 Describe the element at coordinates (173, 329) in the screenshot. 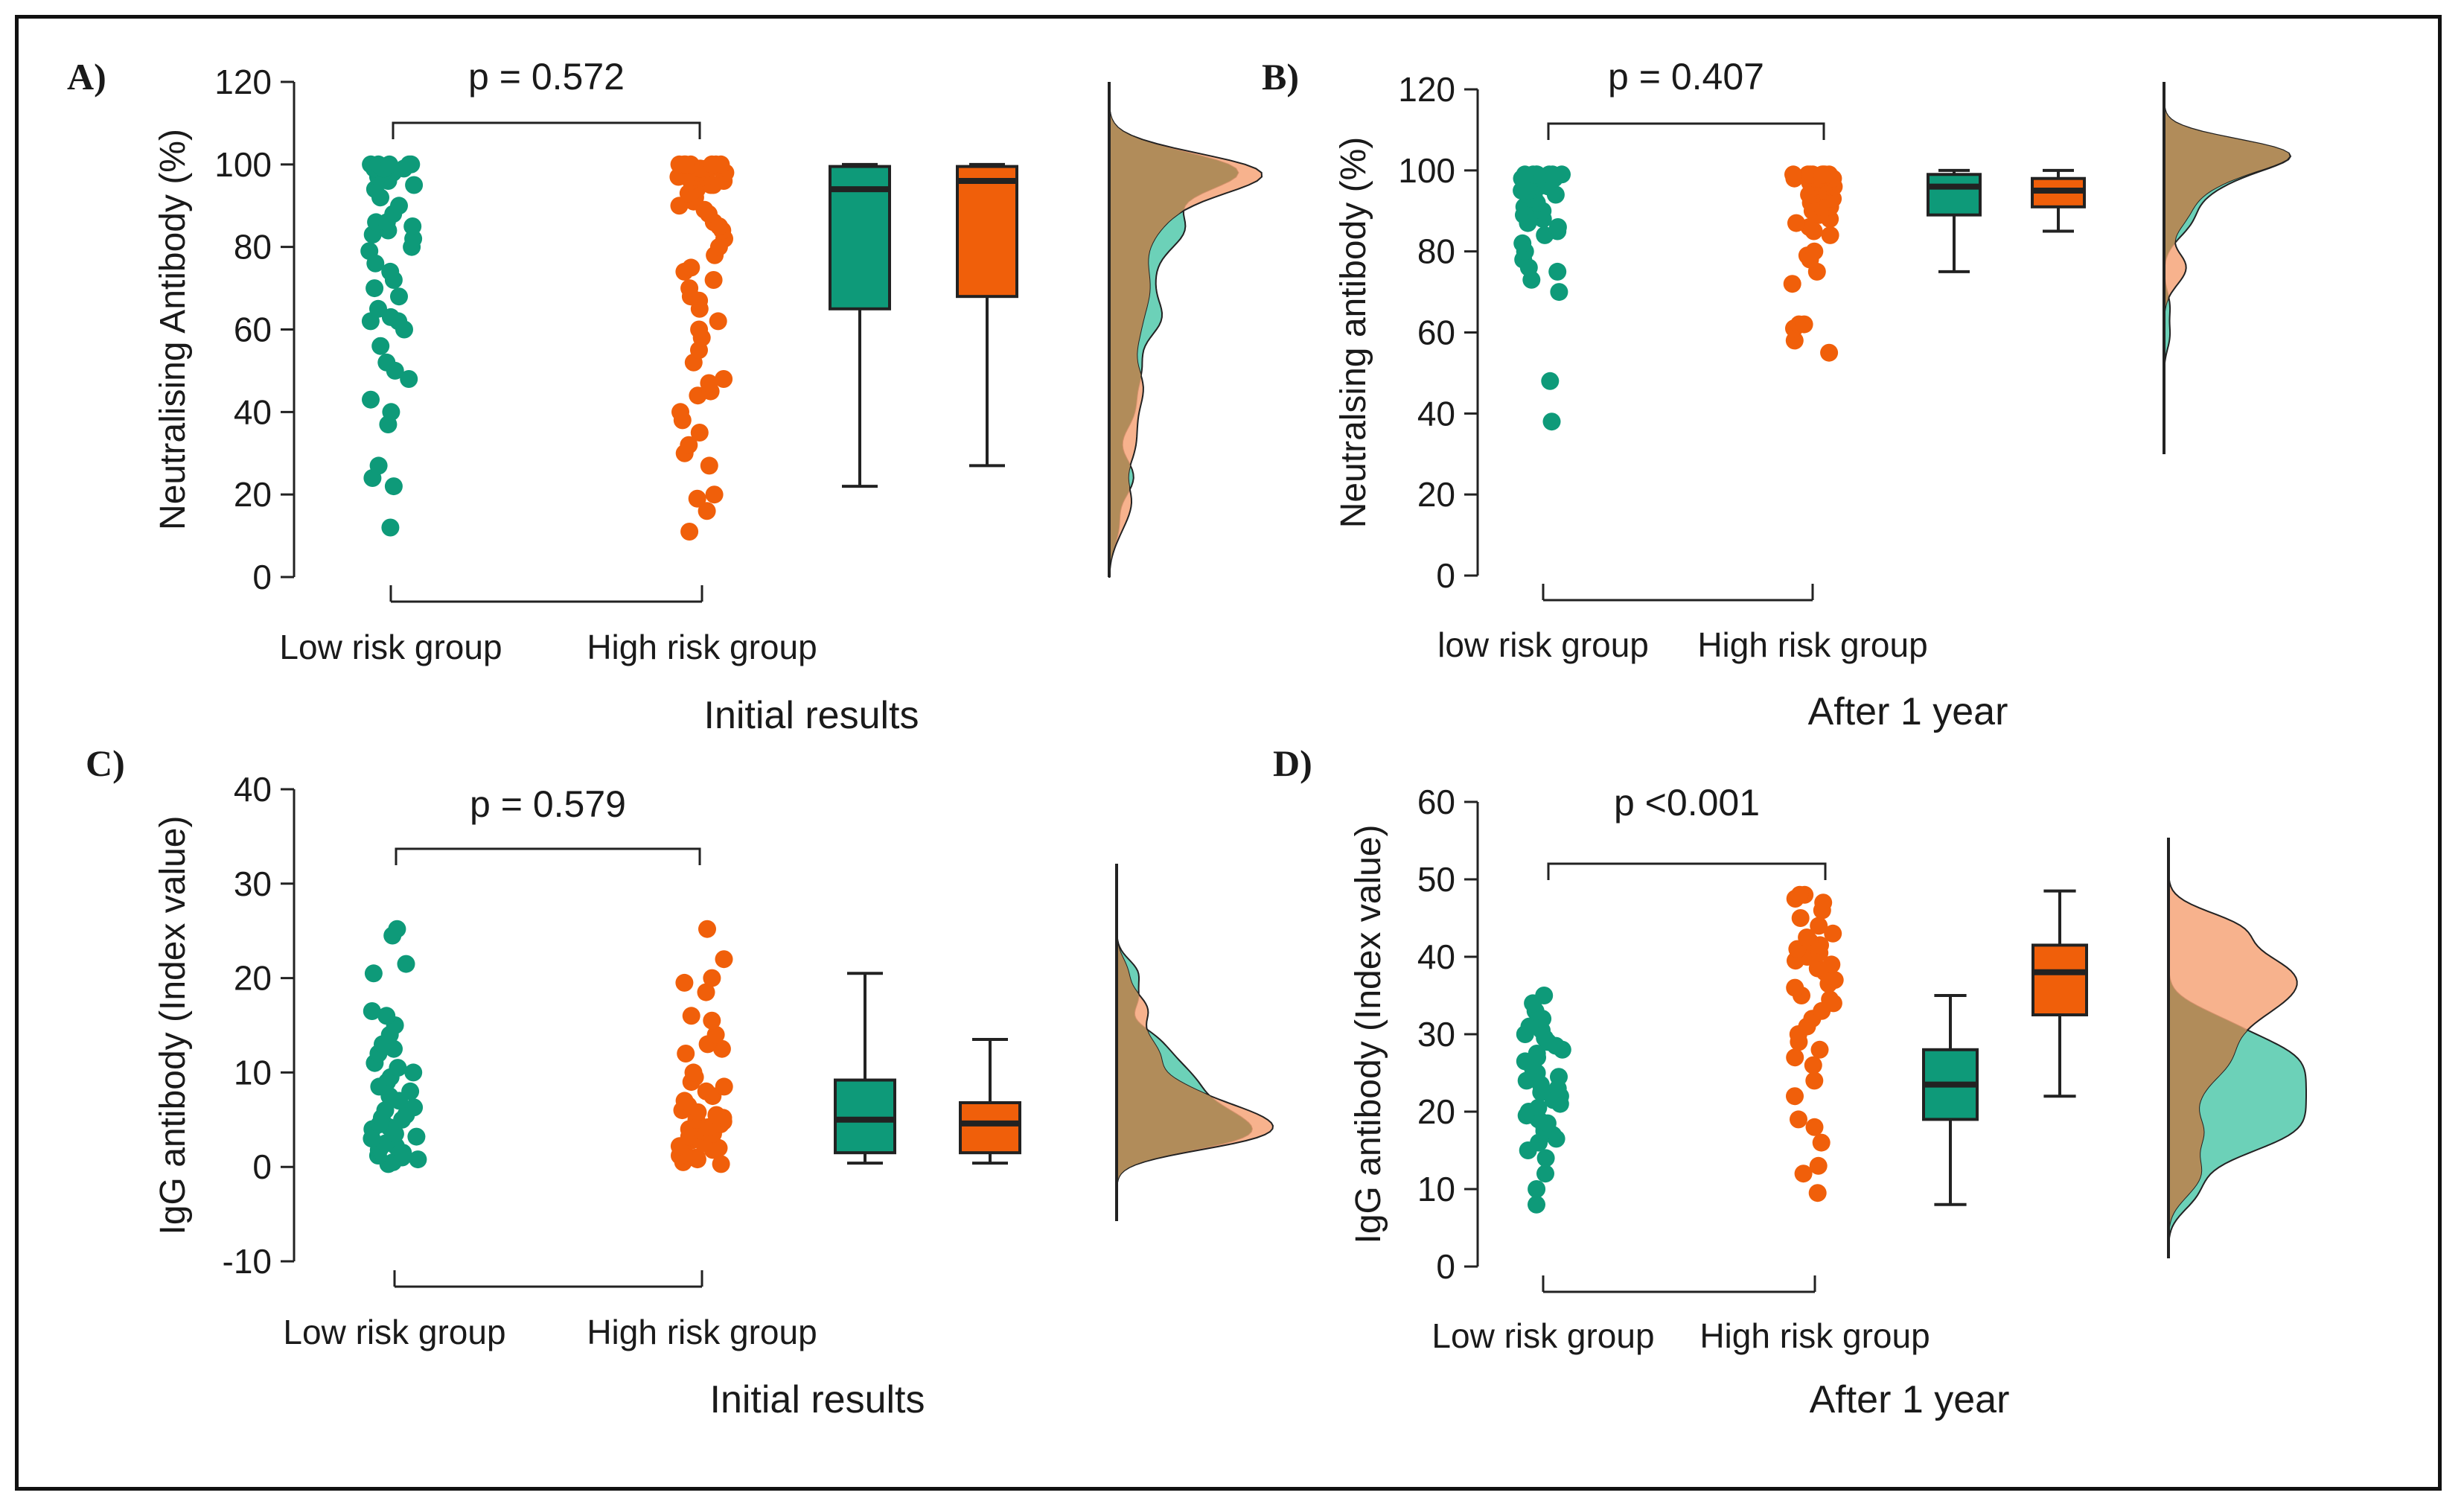

I see `y-axis-label: Neutralising Antibody (%)` at that location.